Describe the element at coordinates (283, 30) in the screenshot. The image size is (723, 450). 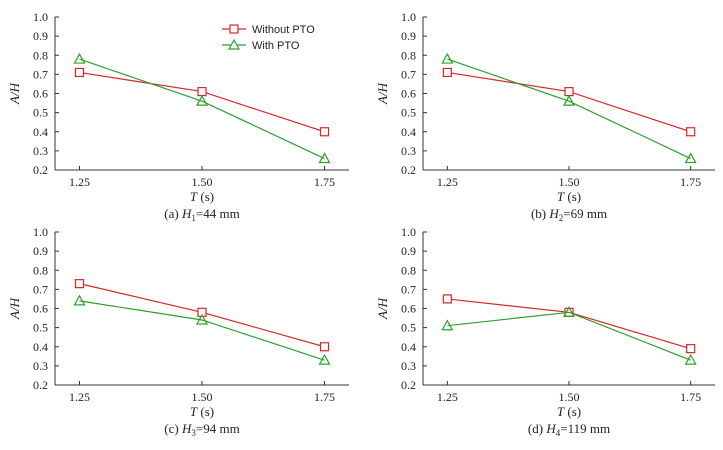
I see `legend-label: Without PTO` at that location.